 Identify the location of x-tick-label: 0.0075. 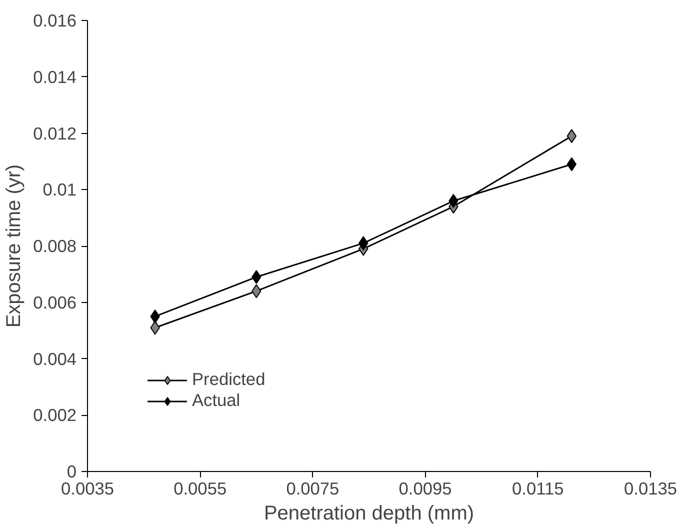
(313, 488).